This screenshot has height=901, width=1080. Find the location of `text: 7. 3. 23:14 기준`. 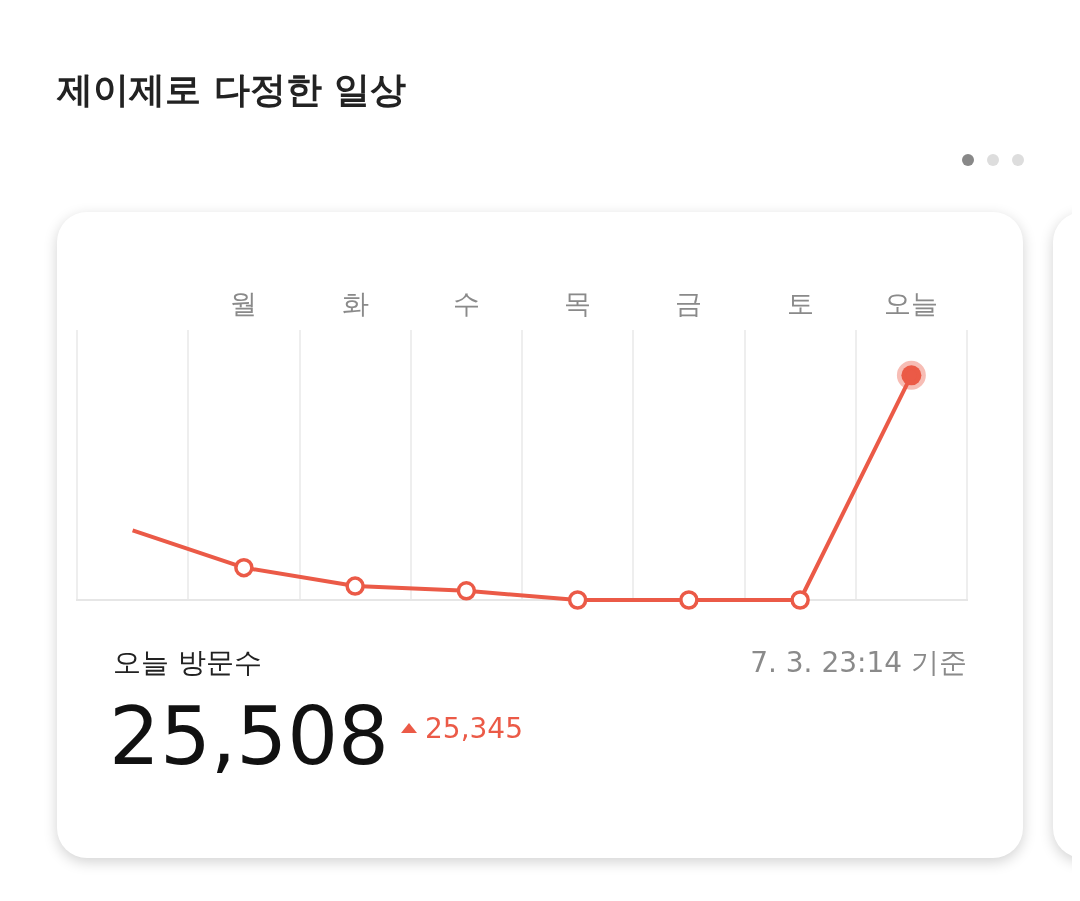

text: 7. 3. 23:14 기준 is located at coordinates (858, 663).